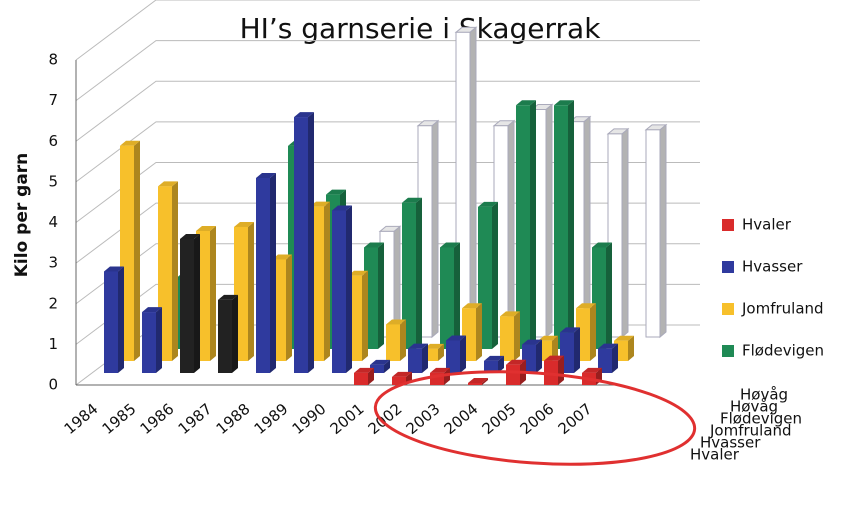 This screenshot has width=850, height=521. Describe the element at coordinates (767, 225) in the screenshot. I see `legend-label: Hvaler` at that location.